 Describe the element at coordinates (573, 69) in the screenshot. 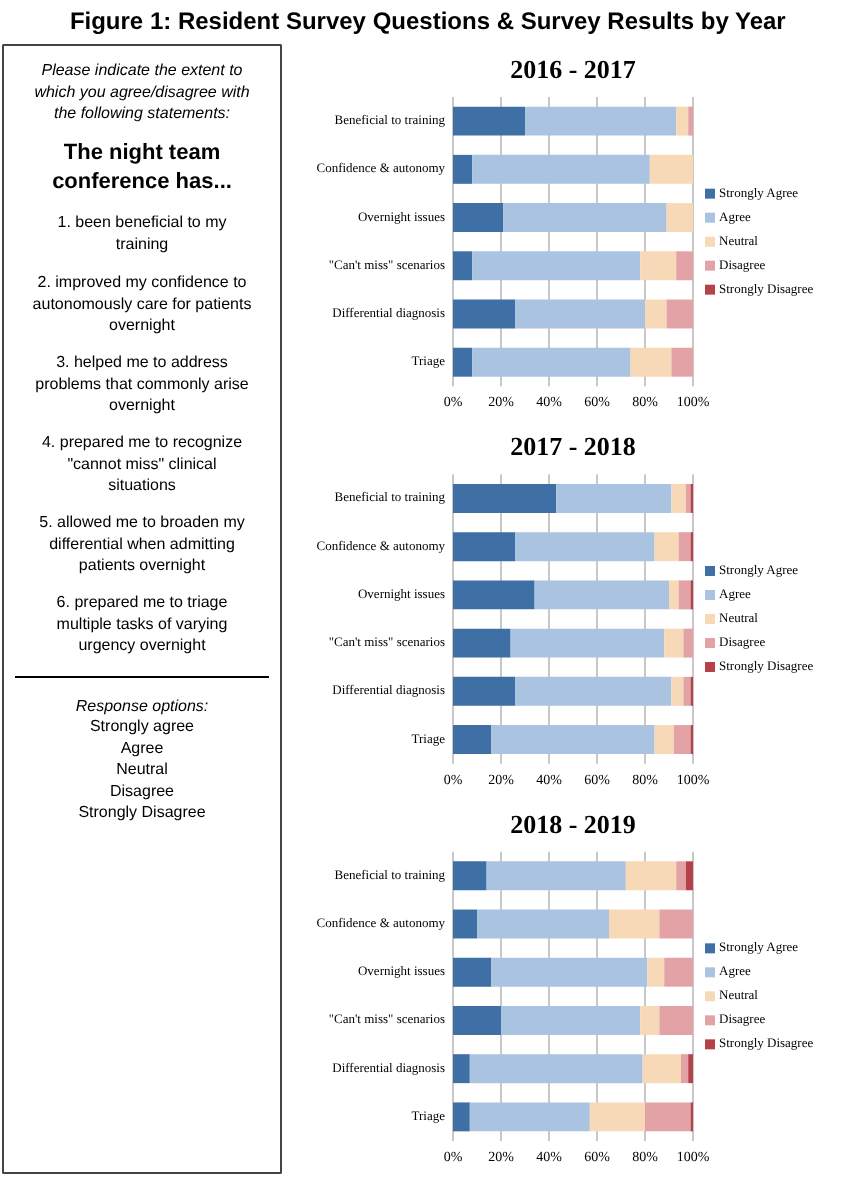

I see `chart-title: 2016 - 2017` at that location.